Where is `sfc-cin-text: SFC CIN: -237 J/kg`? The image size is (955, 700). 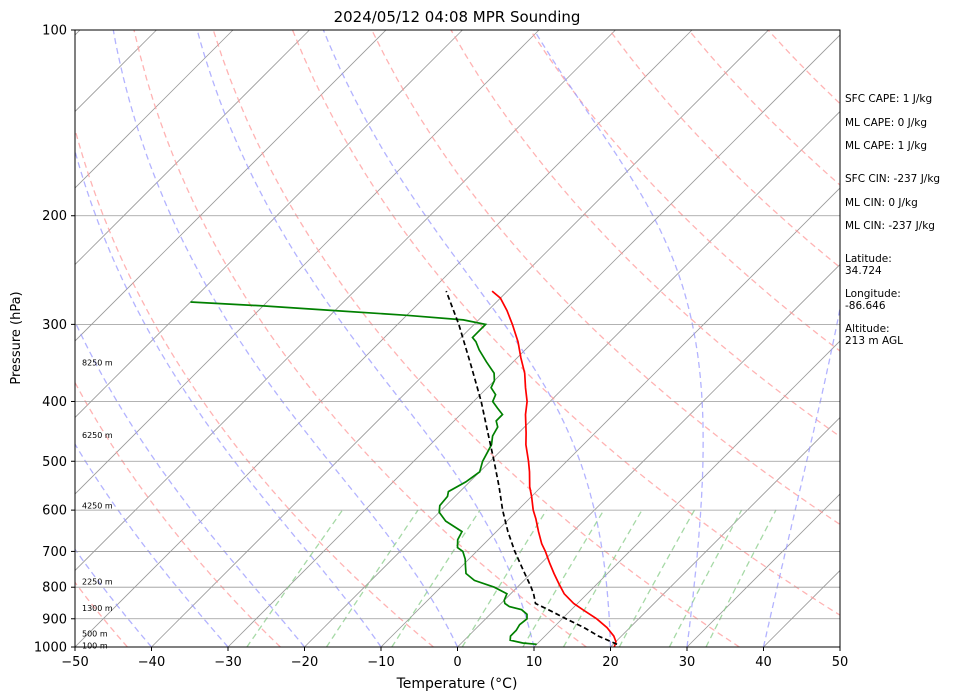 sfc-cin-text: SFC CIN: -237 J/kg is located at coordinates (892, 179).